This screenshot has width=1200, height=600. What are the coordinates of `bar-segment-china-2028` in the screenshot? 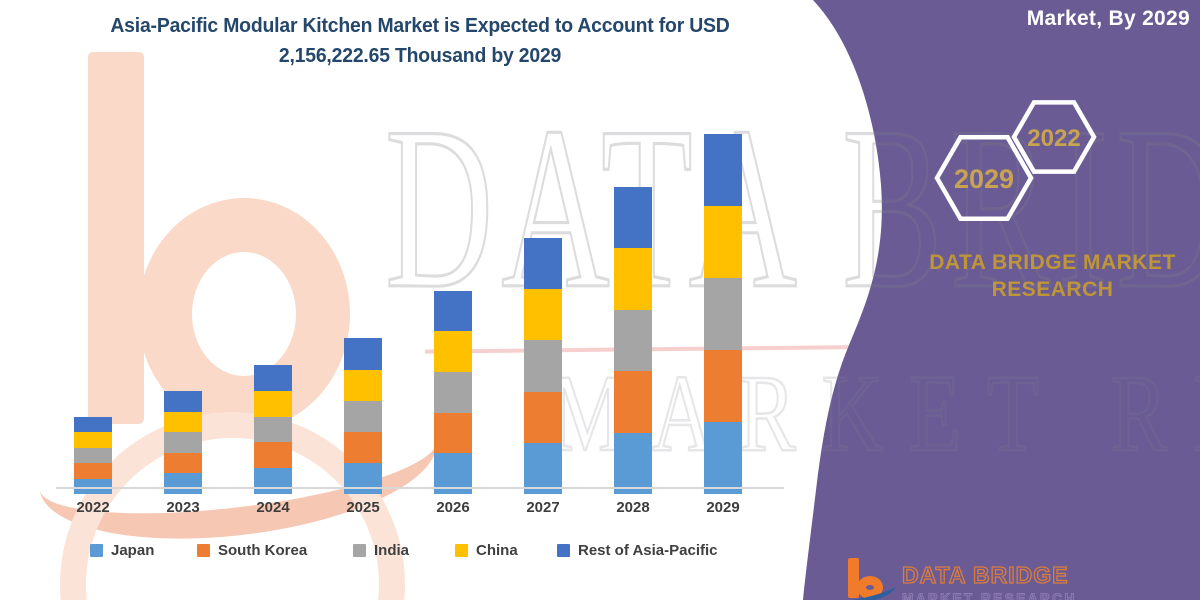 It's located at (633, 279).